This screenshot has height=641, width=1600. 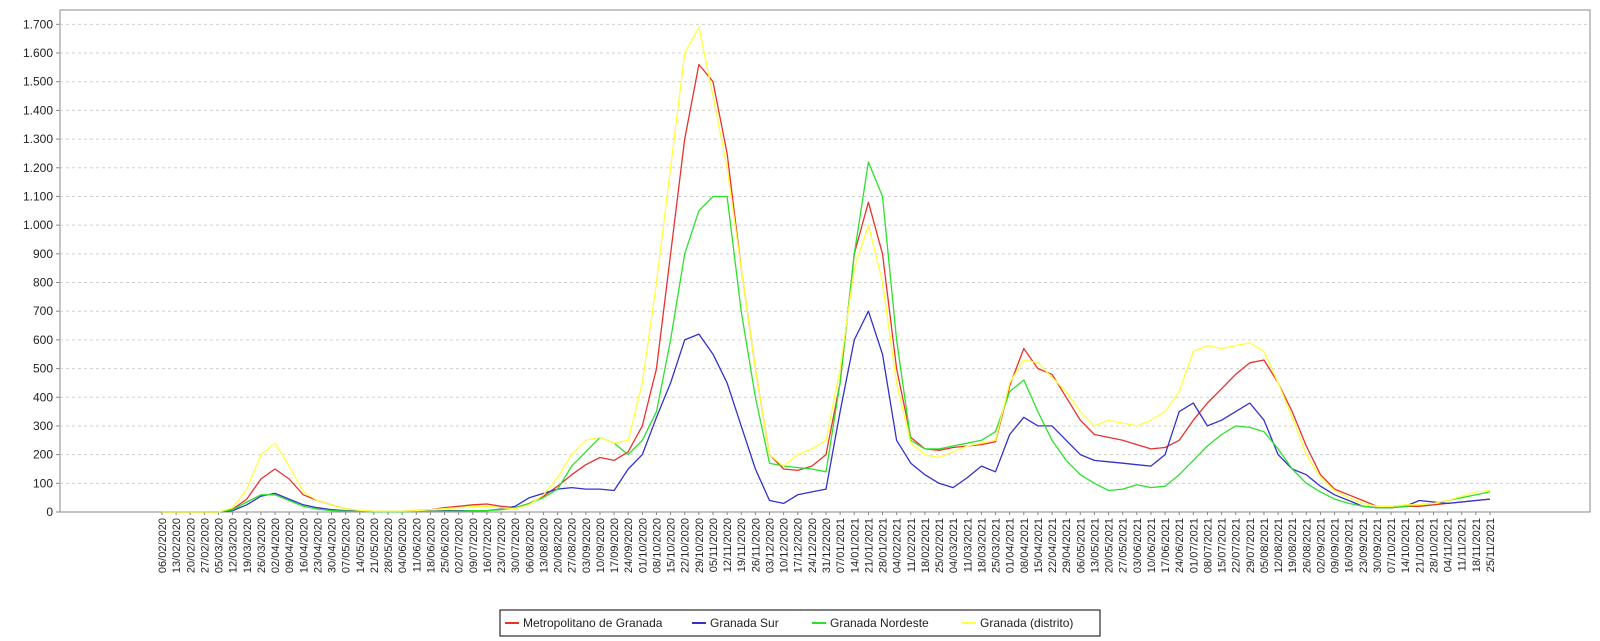 I want to click on x-tick-label: 19/11/2020, so click(x=742, y=545).